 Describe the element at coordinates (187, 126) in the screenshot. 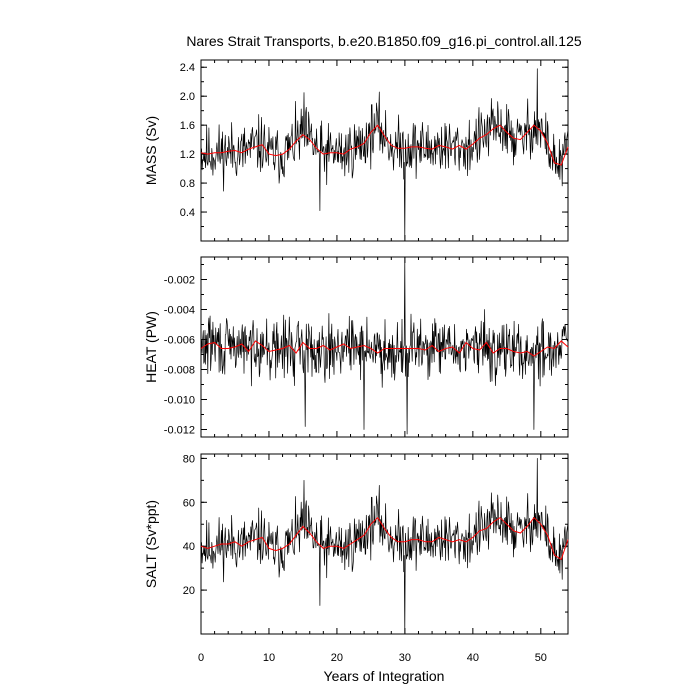

I see `y-tick-label: 1.6` at that location.